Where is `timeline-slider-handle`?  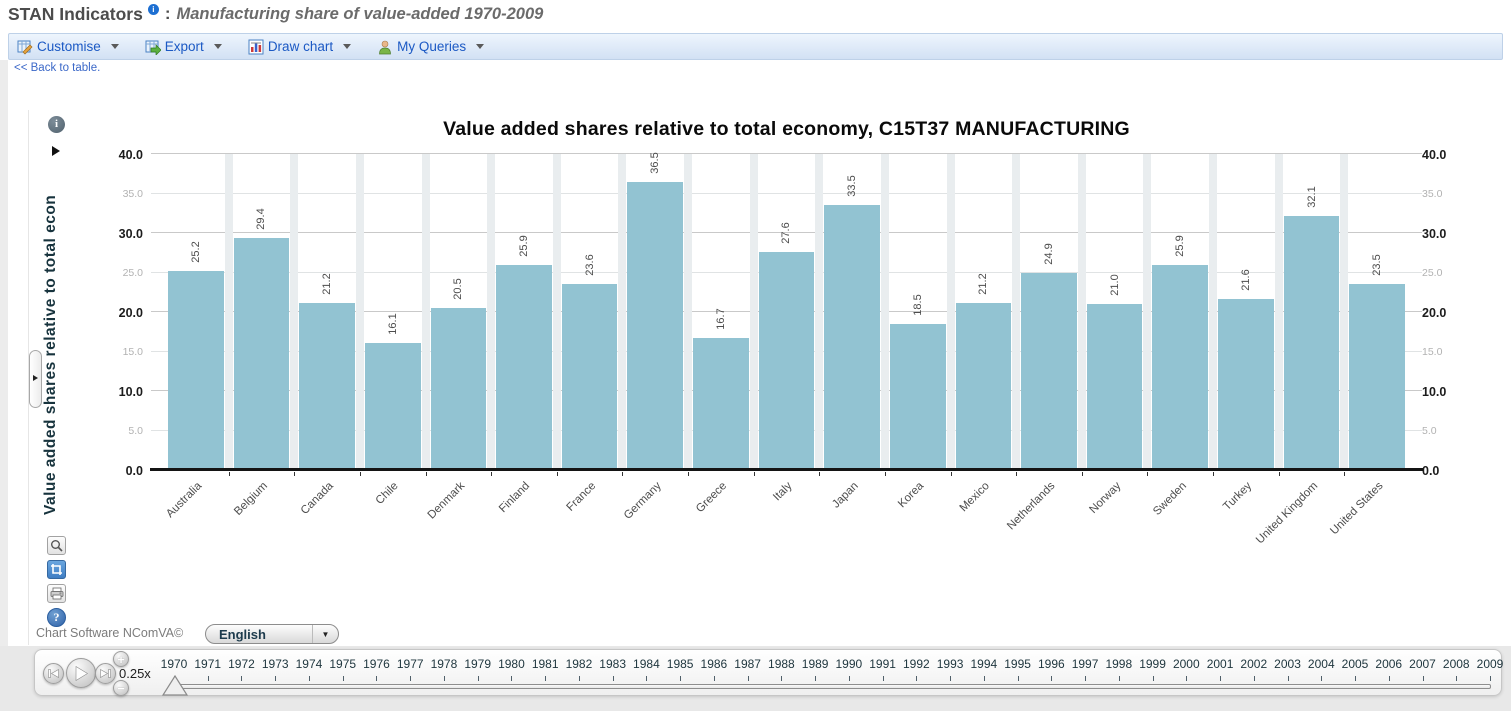 timeline-slider-handle is located at coordinates (175, 687).